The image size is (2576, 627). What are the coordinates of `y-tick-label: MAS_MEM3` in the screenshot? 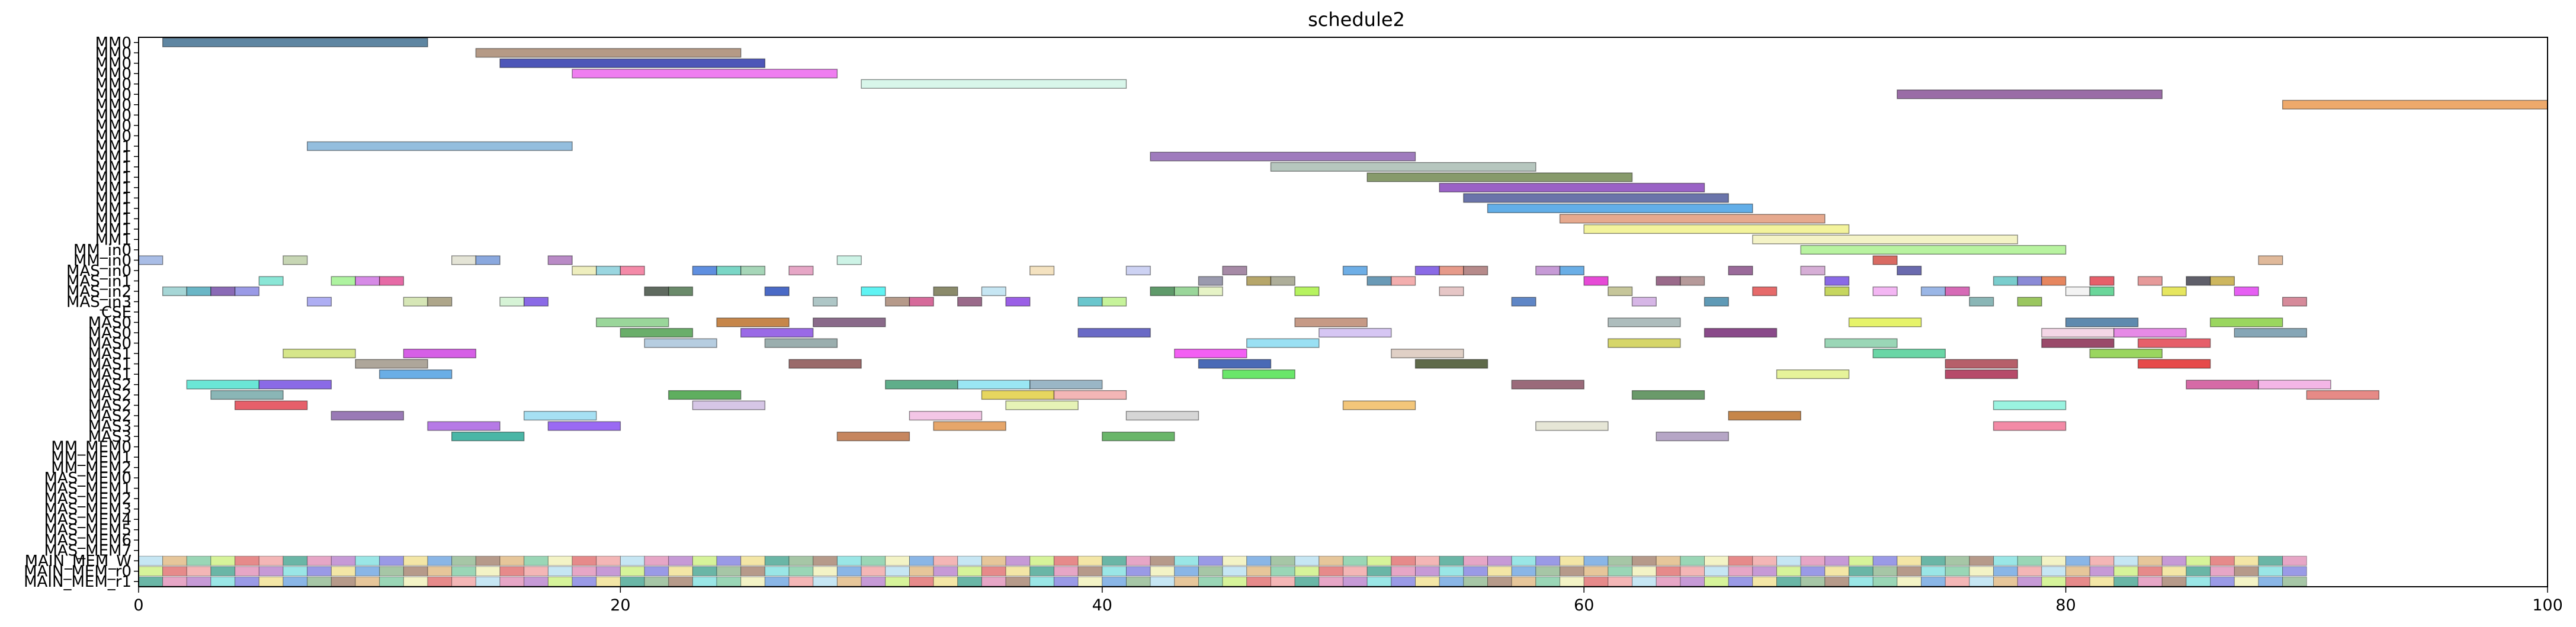 It's located at (87, 510).